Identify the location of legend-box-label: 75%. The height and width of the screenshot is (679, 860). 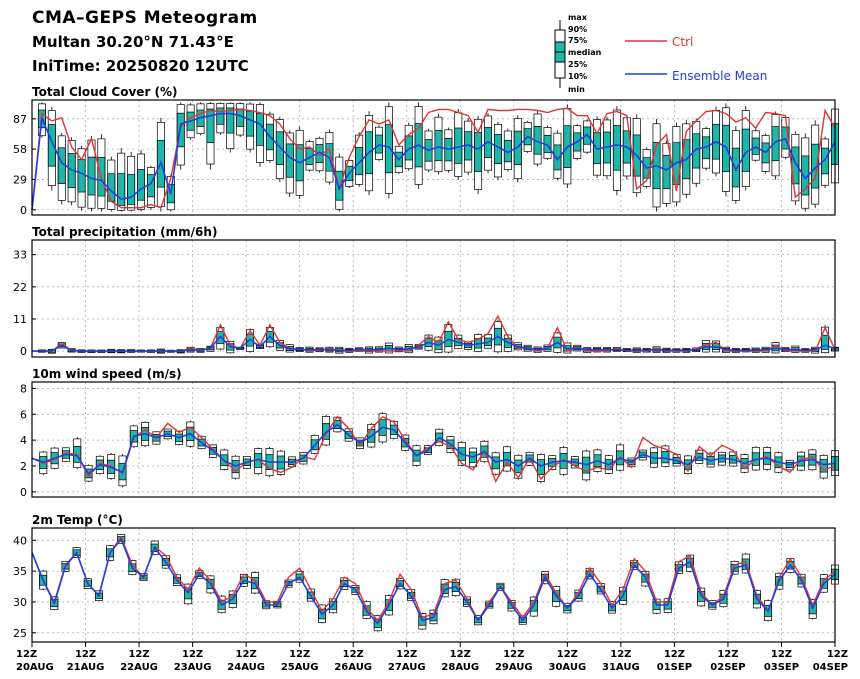
(577, 40).